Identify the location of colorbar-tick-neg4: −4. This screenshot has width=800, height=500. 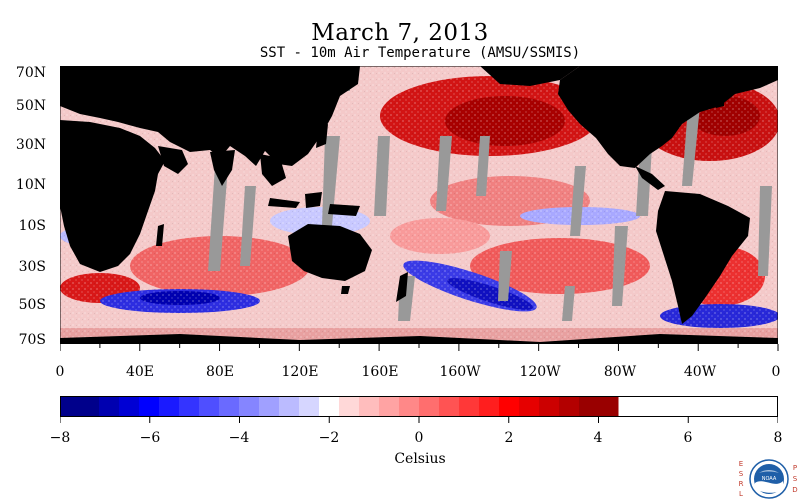
(239, 438).